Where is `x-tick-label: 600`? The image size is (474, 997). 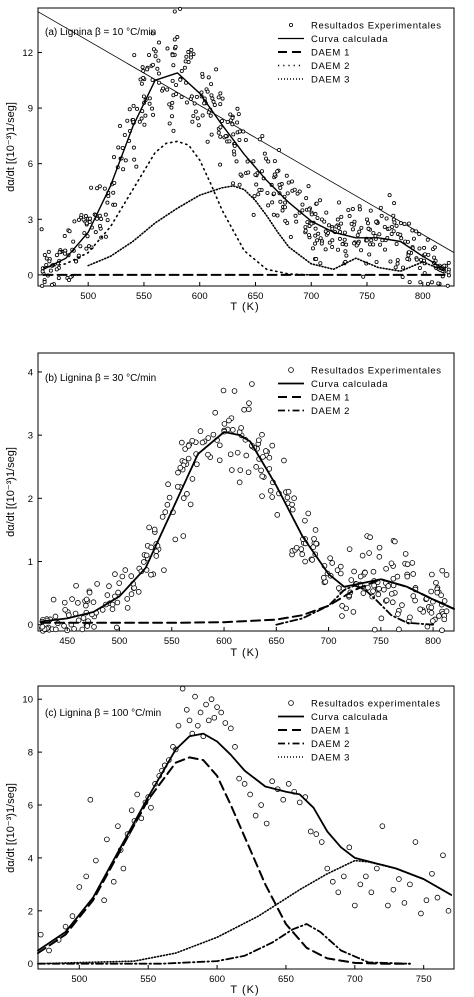
x-tick-label: 600 is located at coordinates (224, 641).